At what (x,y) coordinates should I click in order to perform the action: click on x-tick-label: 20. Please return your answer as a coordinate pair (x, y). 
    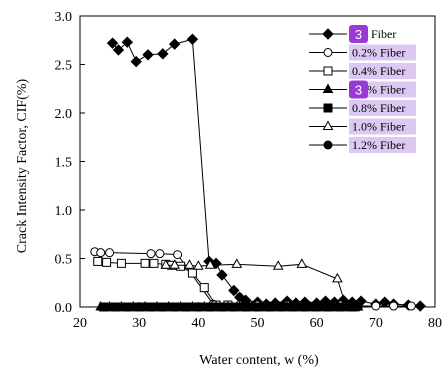
    Looking at the image, I should click on (80, 323).